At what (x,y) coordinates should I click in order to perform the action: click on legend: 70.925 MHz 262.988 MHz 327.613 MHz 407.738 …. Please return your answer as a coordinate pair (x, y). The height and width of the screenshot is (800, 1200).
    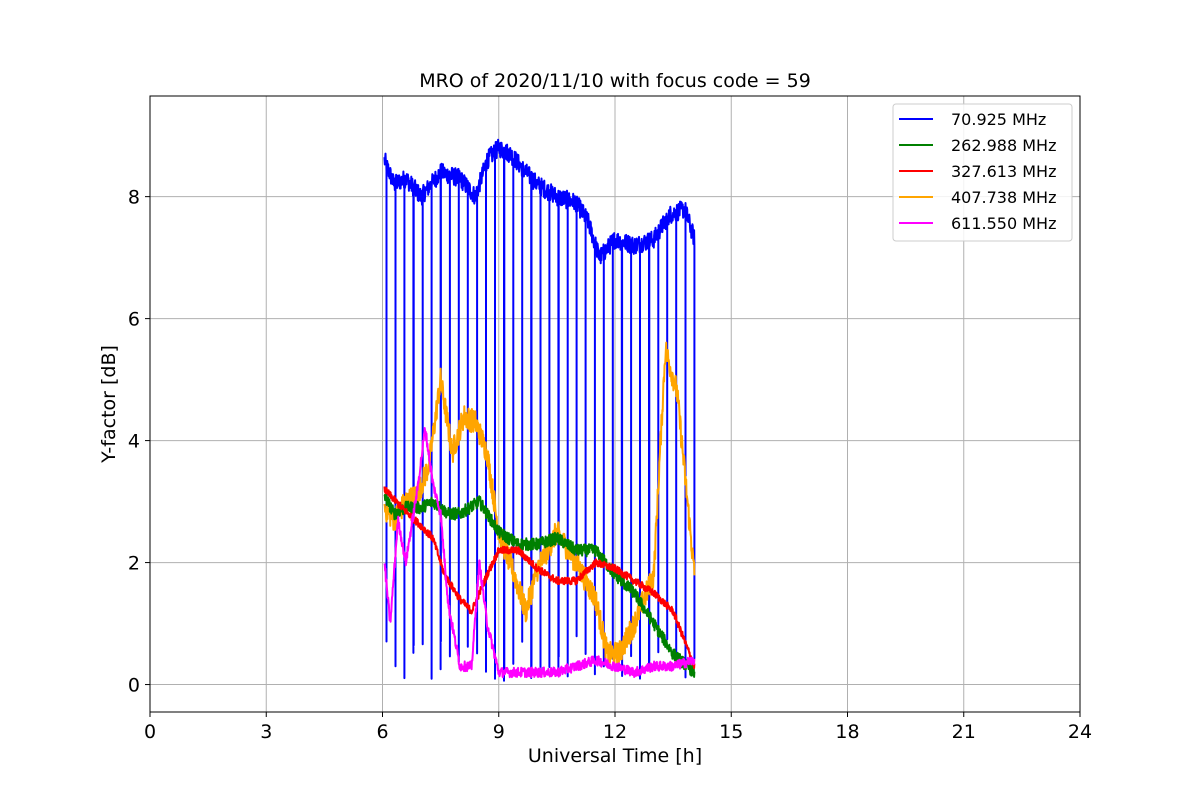
    Looking at the image, I should click on (982, 172).